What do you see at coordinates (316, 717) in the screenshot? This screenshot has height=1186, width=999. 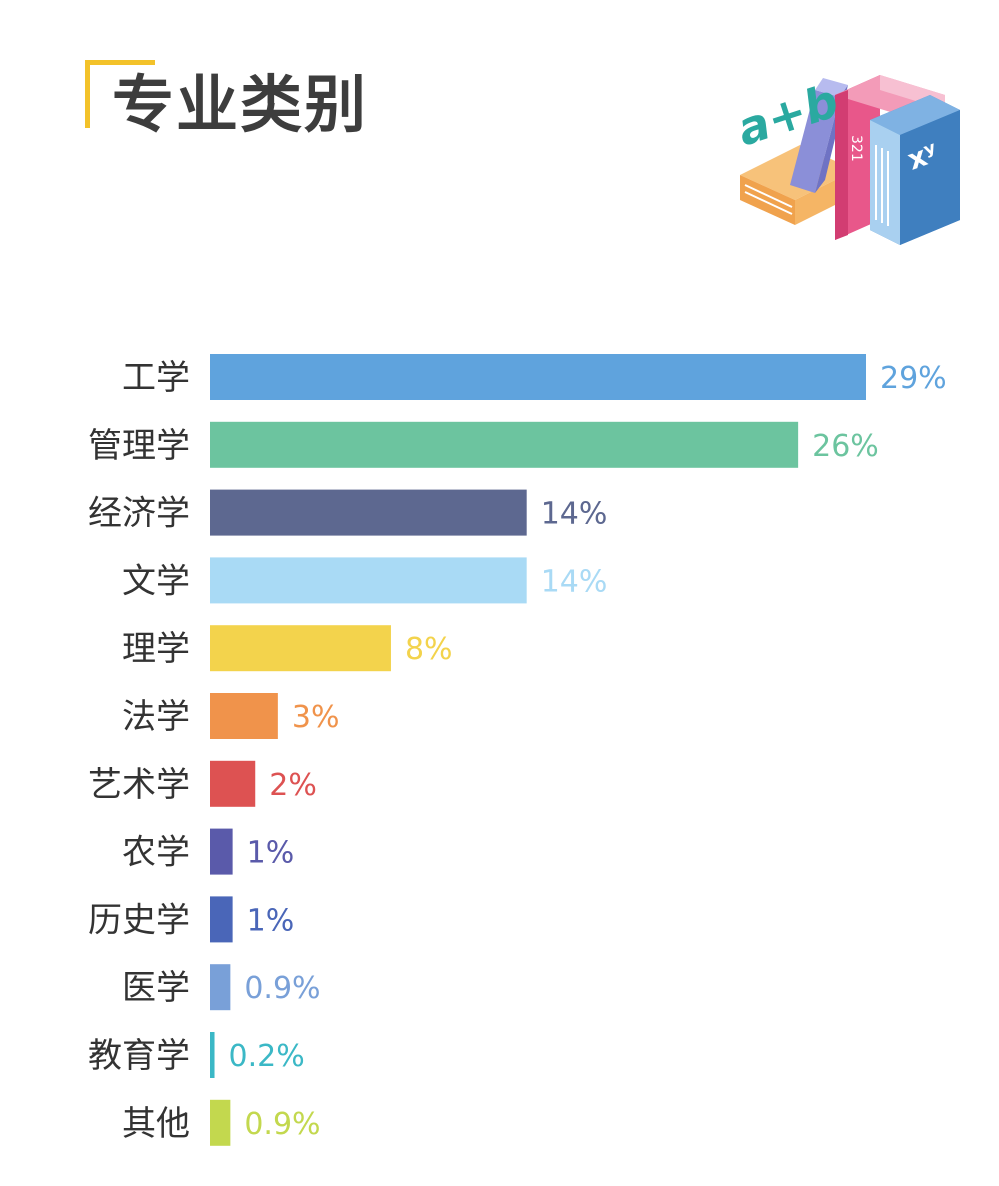 I see `value-label: 3%` at bounding box center [316, 717].